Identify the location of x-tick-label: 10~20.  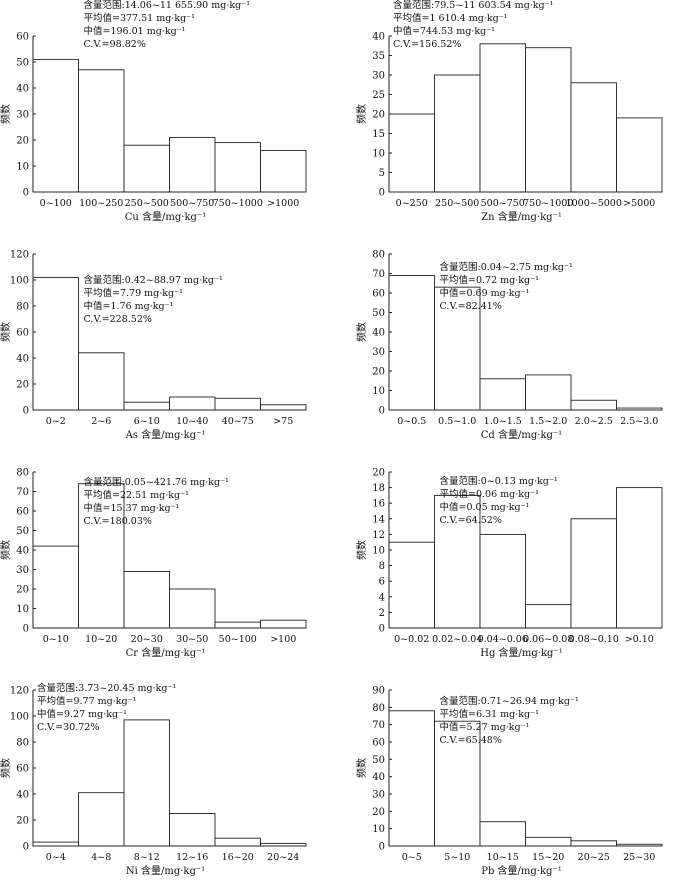
(101, 639).